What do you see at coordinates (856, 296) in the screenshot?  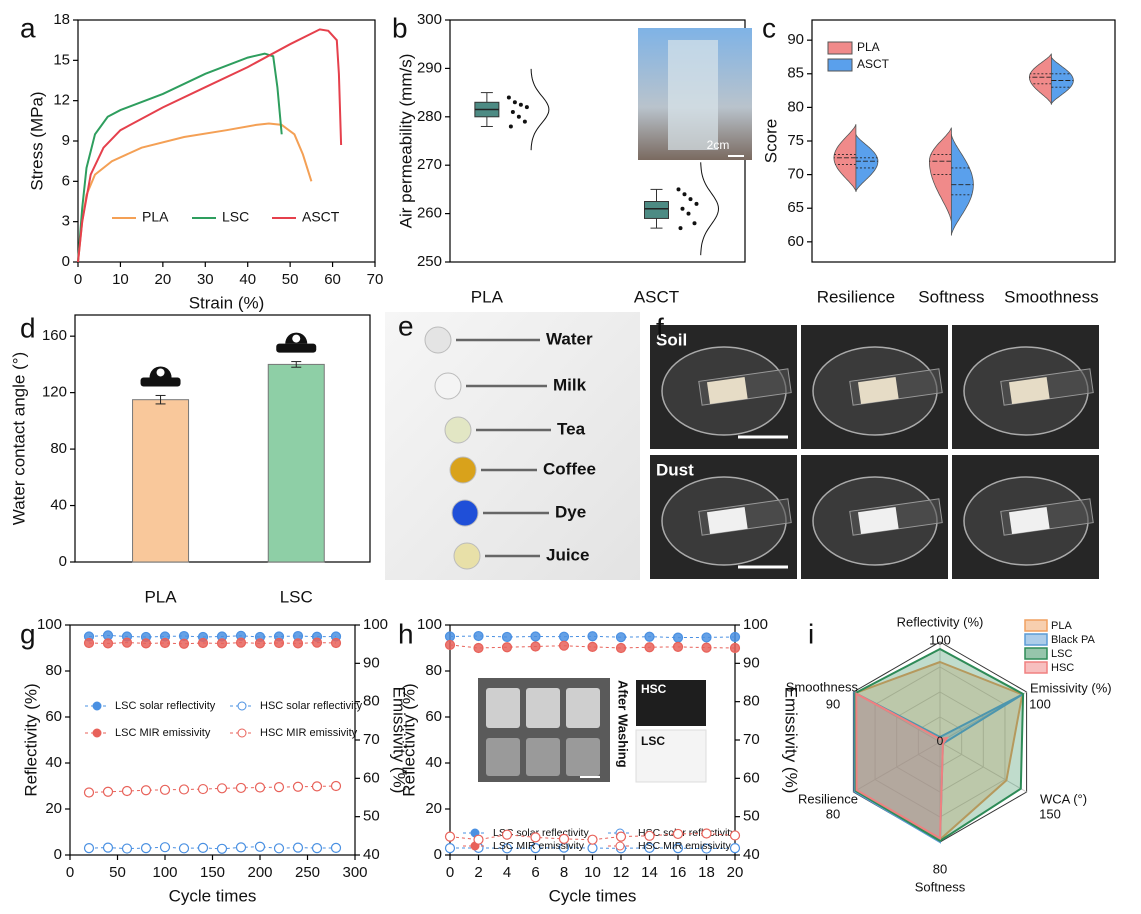 I see `category-label: Resilience` at bounding box center [856, 296].